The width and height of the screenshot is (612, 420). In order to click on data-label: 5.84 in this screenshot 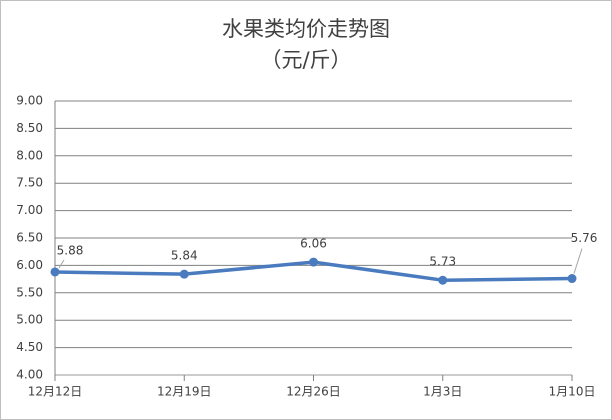, I will do `click(184, 256)`.